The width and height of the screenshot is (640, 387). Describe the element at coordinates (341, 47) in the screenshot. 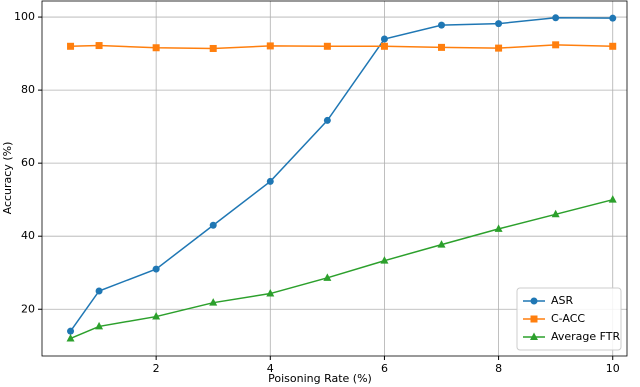

I see `series-line` at that location.